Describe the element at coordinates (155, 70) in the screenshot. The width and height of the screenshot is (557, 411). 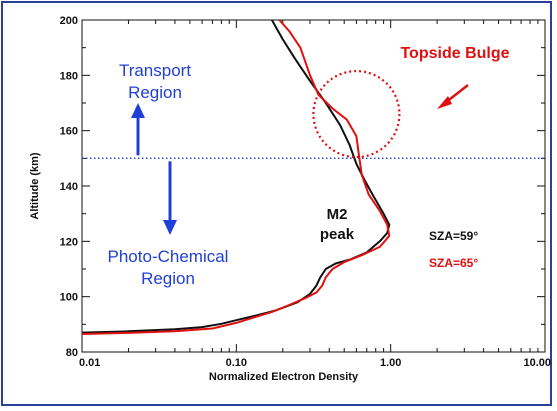
I see `transport-region-label-line1: Transport` at that location.